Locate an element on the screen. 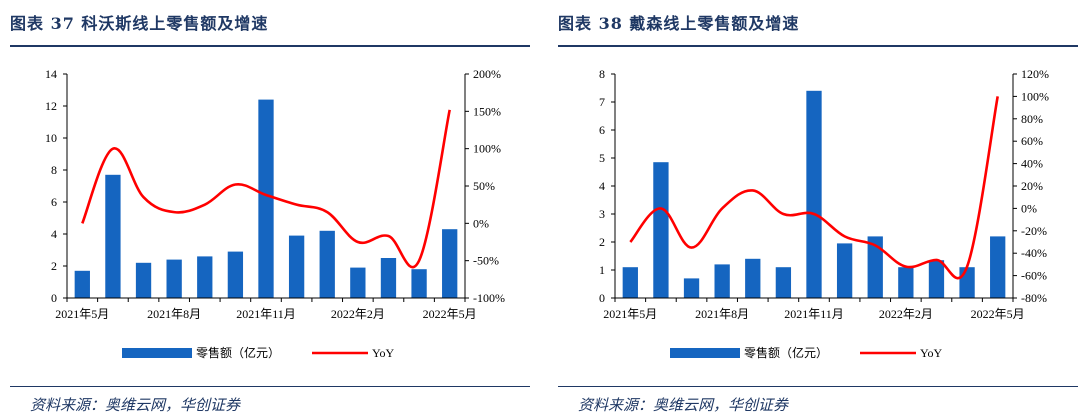 The height and width of the screenshot is (420, 1080). chart-title: 图表 37 科沃斯线上零售额及增速 is located at coordinates (139, 23).